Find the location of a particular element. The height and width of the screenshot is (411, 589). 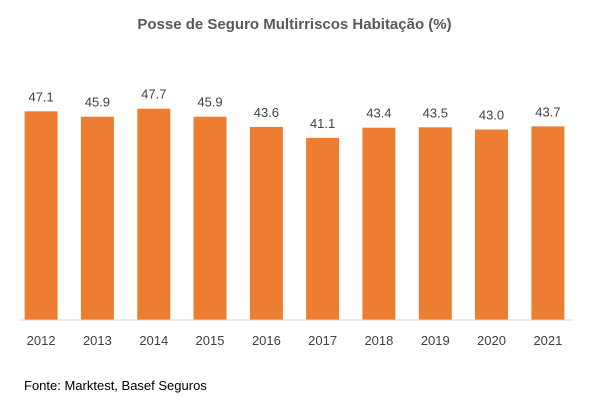

bar-2012 is located at coordinates (41, 215).